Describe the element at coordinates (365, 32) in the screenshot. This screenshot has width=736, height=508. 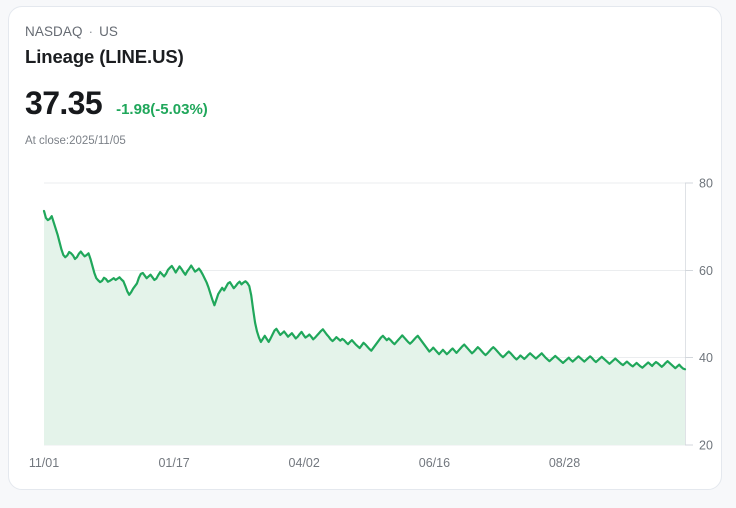
I see `exchange-row: NASDAQ · US` at that location.